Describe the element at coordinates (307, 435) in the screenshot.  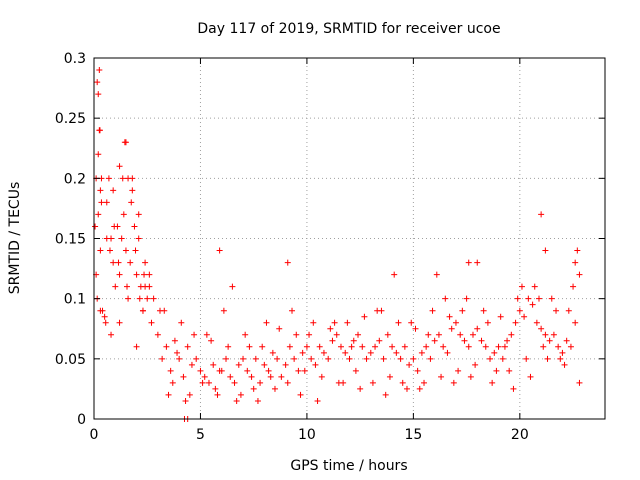
I see `x-tick-label: 10` at that location.